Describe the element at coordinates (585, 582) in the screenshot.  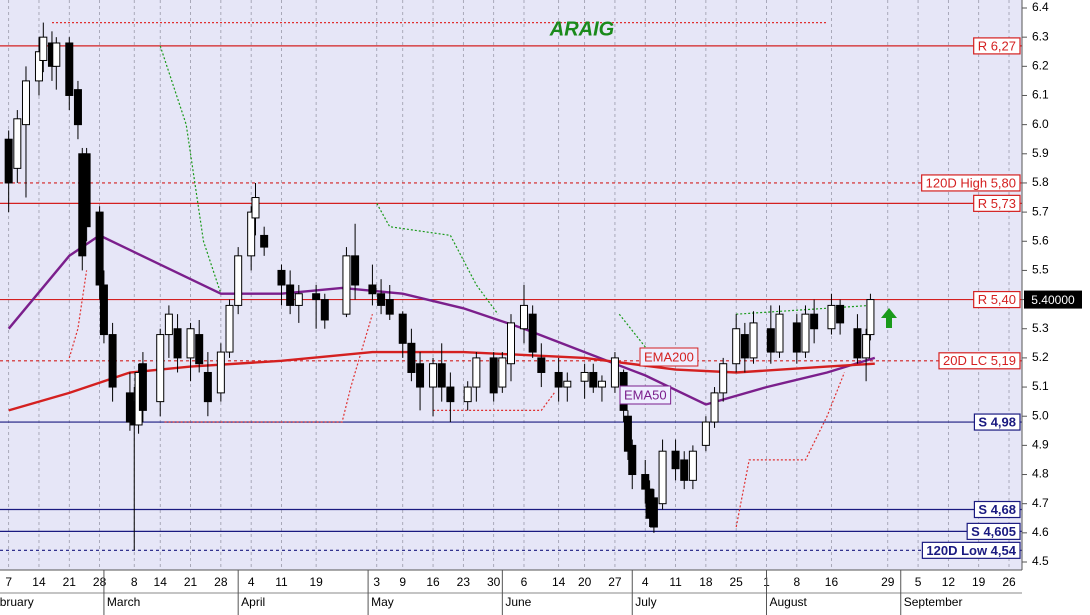
I see `x-tick-label: 20` at that location.